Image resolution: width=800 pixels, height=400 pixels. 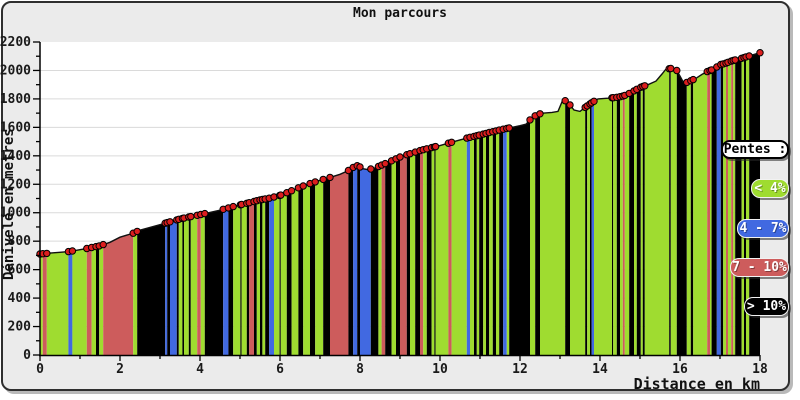 I want to click on y-tick-label: 1400, so click(x=15, y=156).